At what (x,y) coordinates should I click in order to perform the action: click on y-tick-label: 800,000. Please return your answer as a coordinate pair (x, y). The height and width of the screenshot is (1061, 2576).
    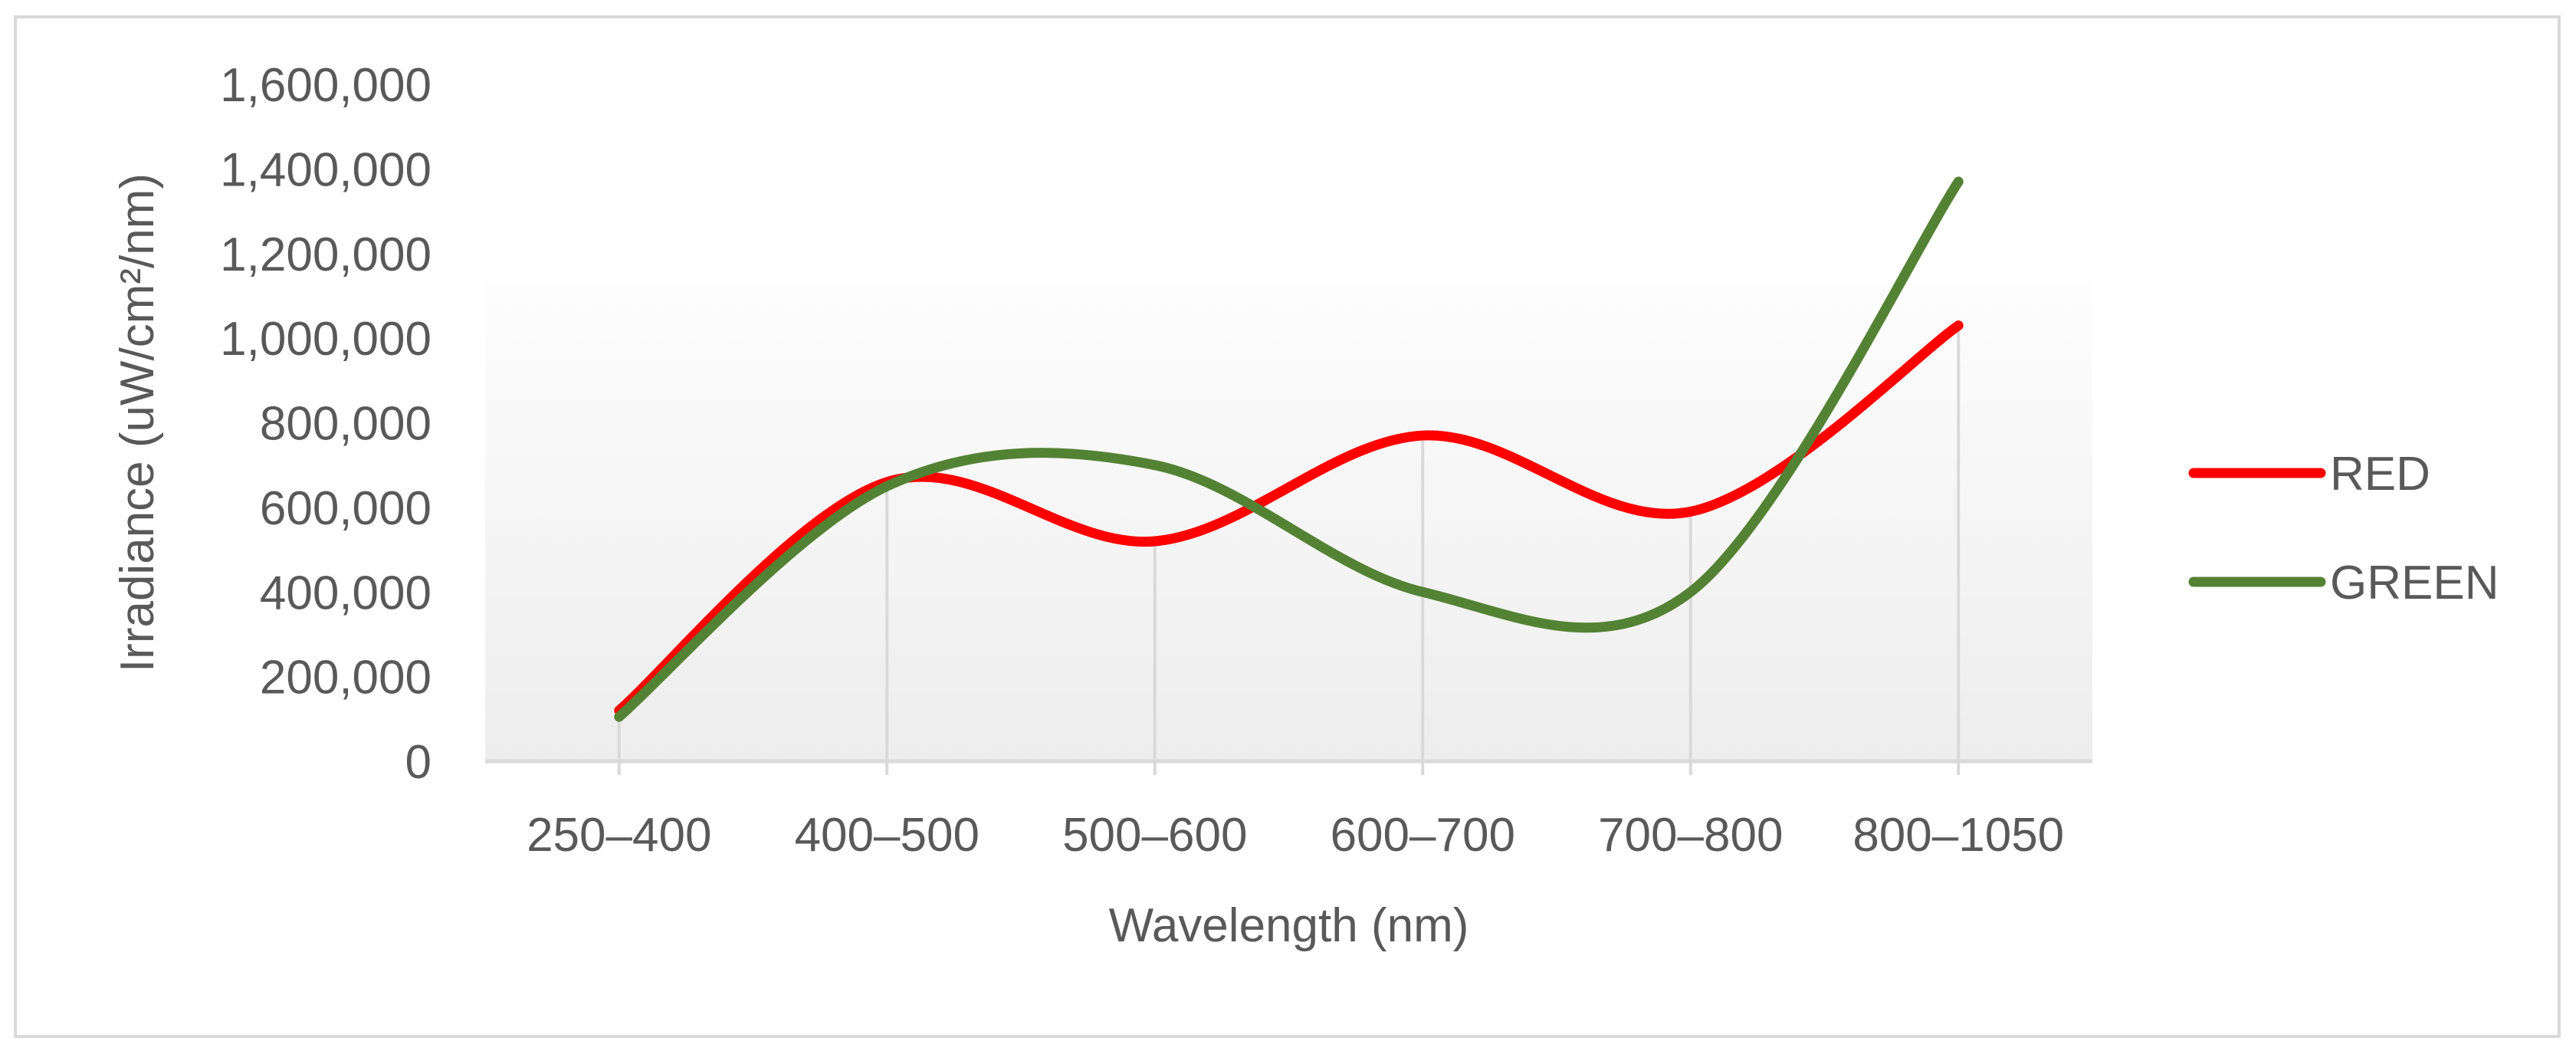
    Looking at the image, I should click on (346, 424).